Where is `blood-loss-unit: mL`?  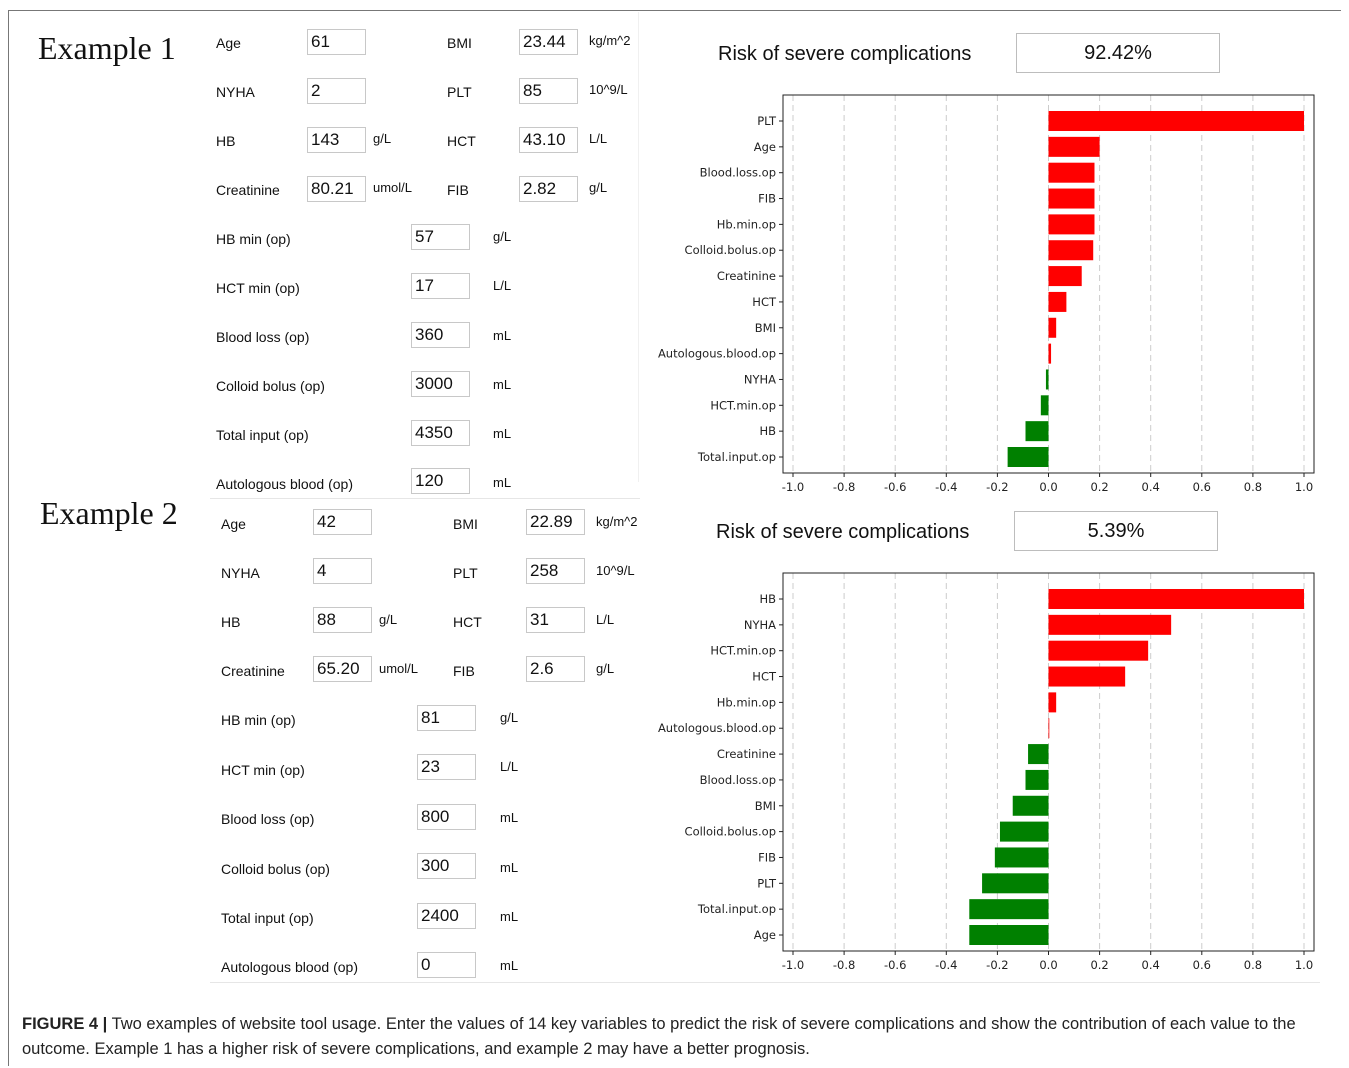 blood-loss-unit: mL is located at coordinates (509, 817).